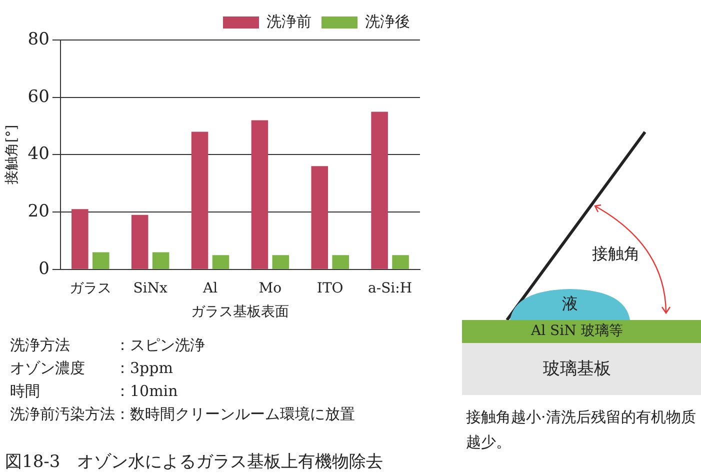 This screenshot has width=701, height=473. I want to click on legend-label: 洗浄後, so click(387, 21).